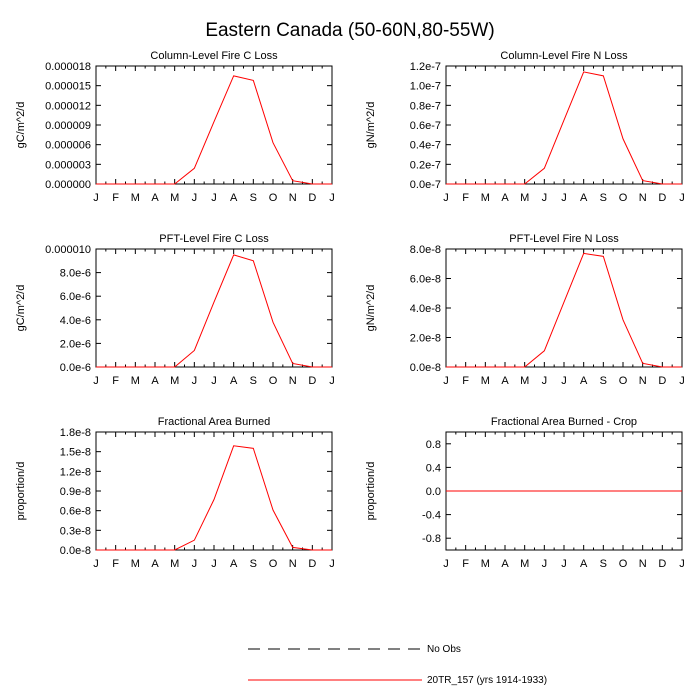 The height and width of the screenshot is (700, 700). Describe the element at coordinates (68, 165) in the screenshot. I see `y-tick-label: 0.000003` at that location.